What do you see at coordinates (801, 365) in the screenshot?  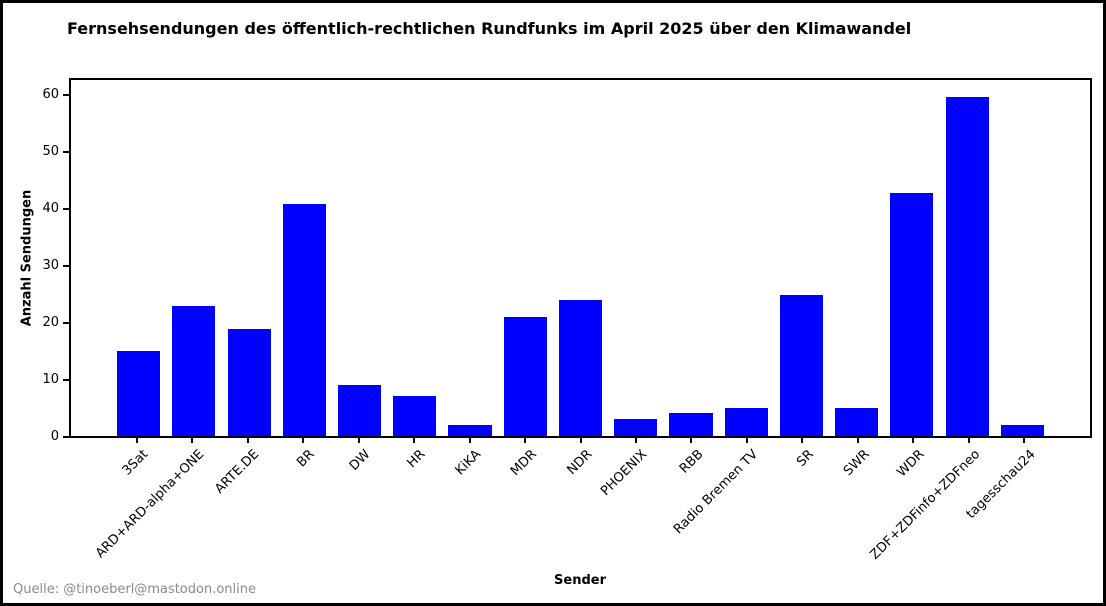 I see `bar-SR` at bounding box center [801, 365].